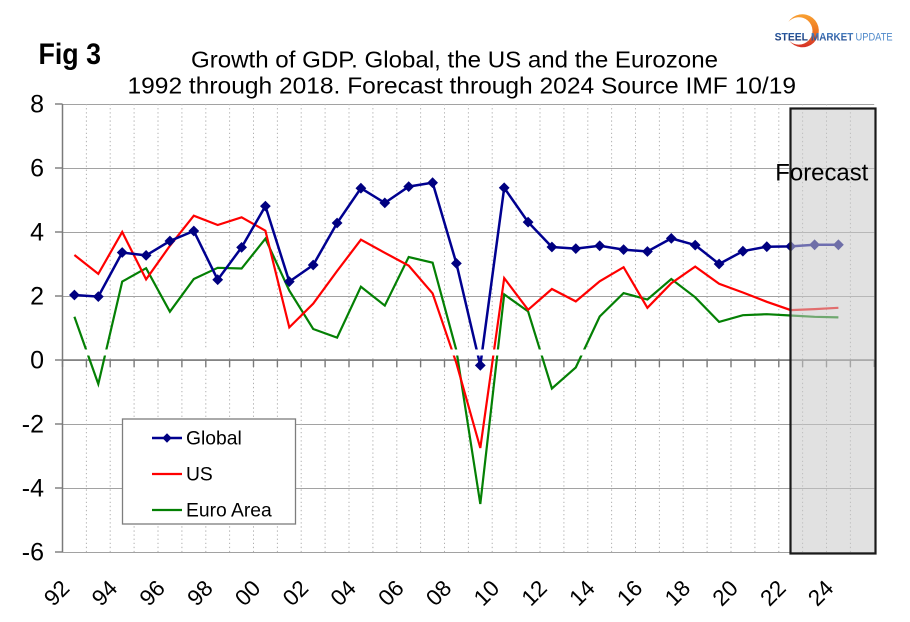 The height and width of the screenshot is (622, 910). Describe the element at coordinates (37, 233) in the screenshot. I see `svg-text: 4` at that location.